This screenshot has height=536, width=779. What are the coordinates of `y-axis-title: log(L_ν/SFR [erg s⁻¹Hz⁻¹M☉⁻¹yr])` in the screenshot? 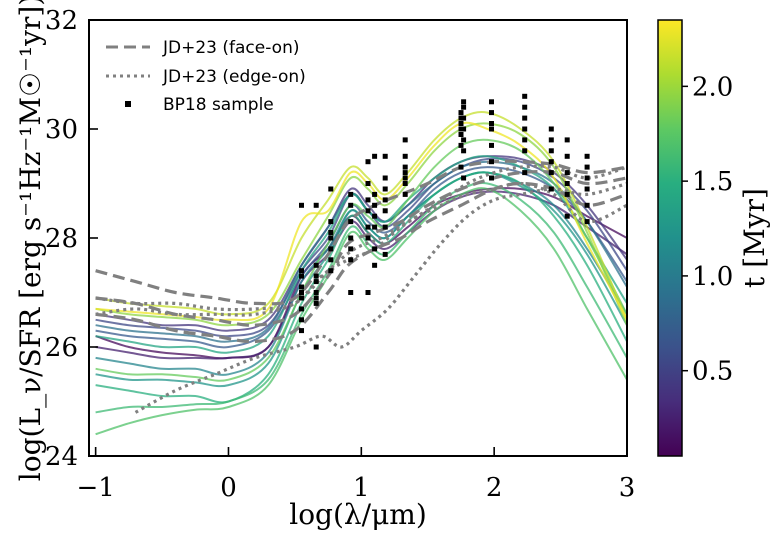 It's located at (30, 240).